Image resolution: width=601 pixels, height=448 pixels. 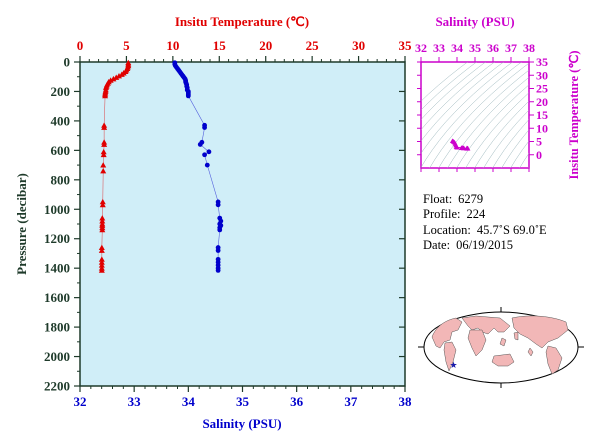 I want to click on temperature-tick-label: 5, so click(x=126, y=45).